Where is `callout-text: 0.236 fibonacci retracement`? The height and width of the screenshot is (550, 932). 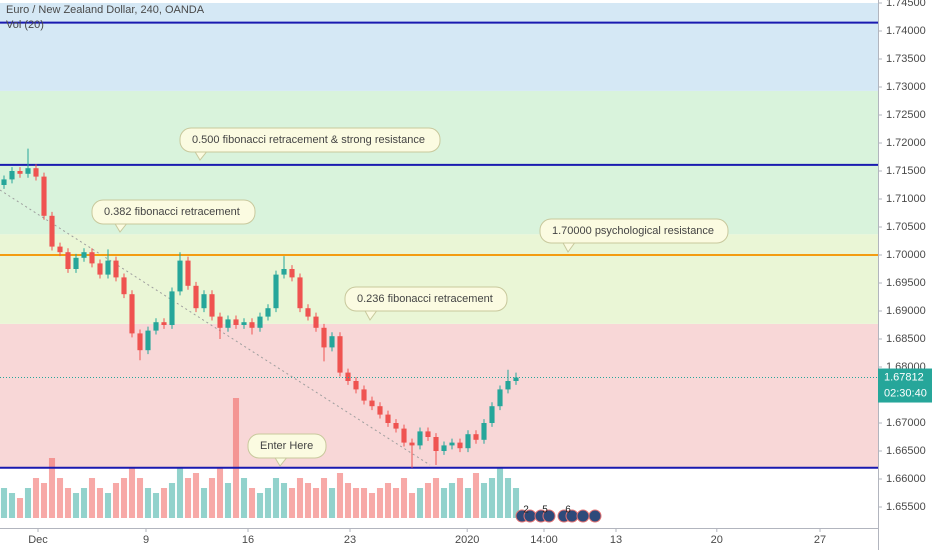
callout-text: 0.236 fibonacci retracement is located at coordinates (425, 299).